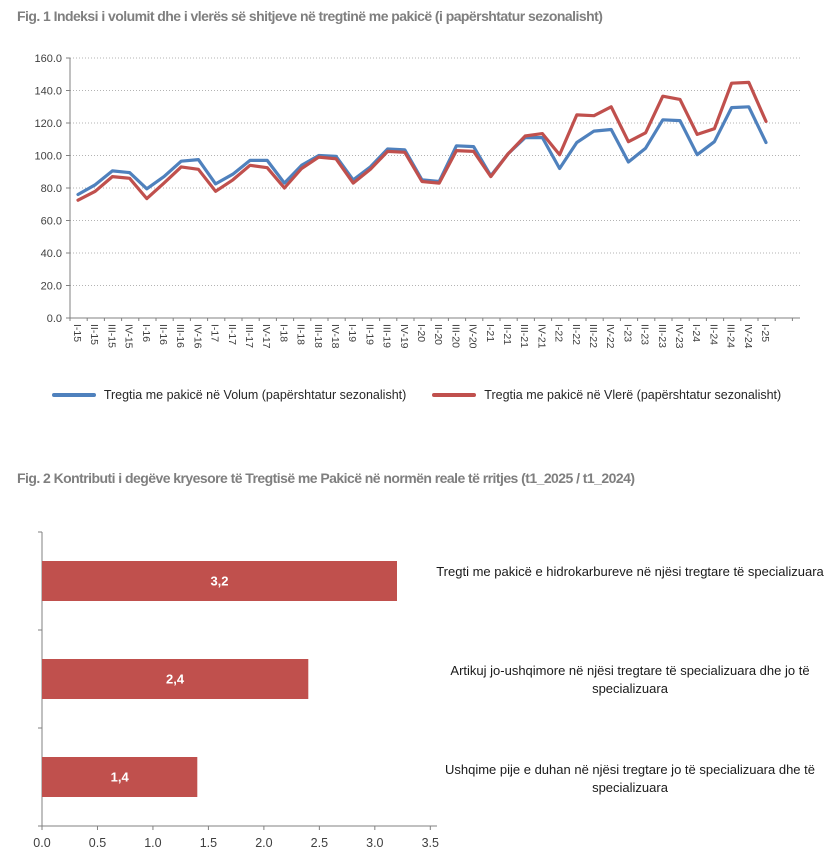  What do you see at coordinates (77, 333) in the screenshot?
I see `x-axis-category-label: I-15` at bounding box center [77, 333].